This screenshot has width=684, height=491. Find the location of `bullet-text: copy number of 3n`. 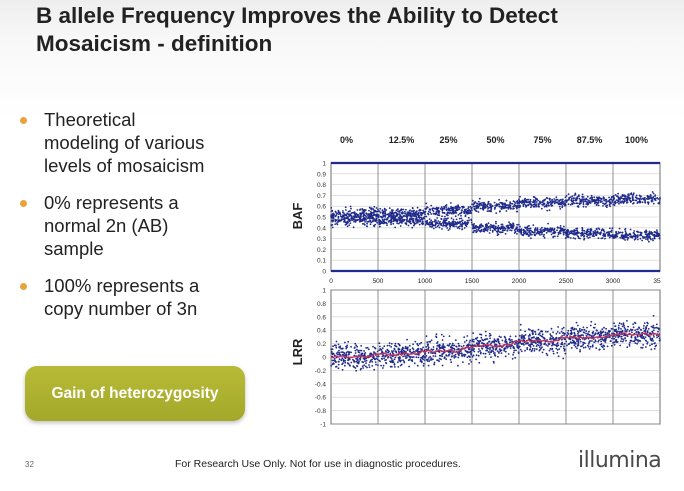

bullet-text: copy number of 3n is located at coordinates (121, 308).